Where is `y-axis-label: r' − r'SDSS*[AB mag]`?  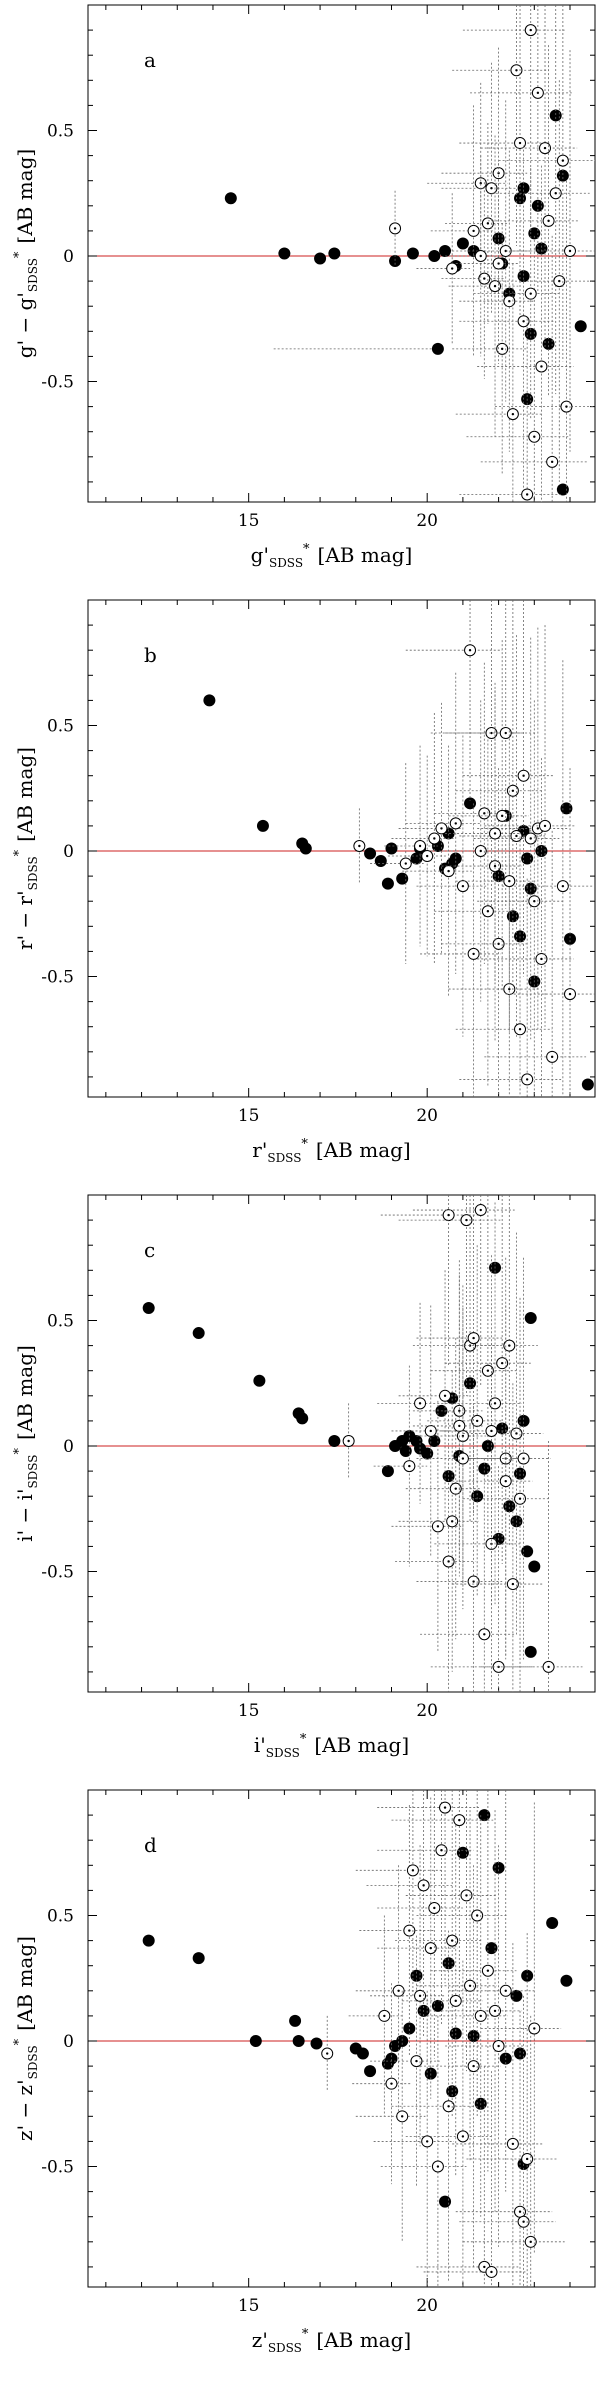
y-axis-label: r' − r'SDSS*[AB mag] is located at coordinates (26, 848).